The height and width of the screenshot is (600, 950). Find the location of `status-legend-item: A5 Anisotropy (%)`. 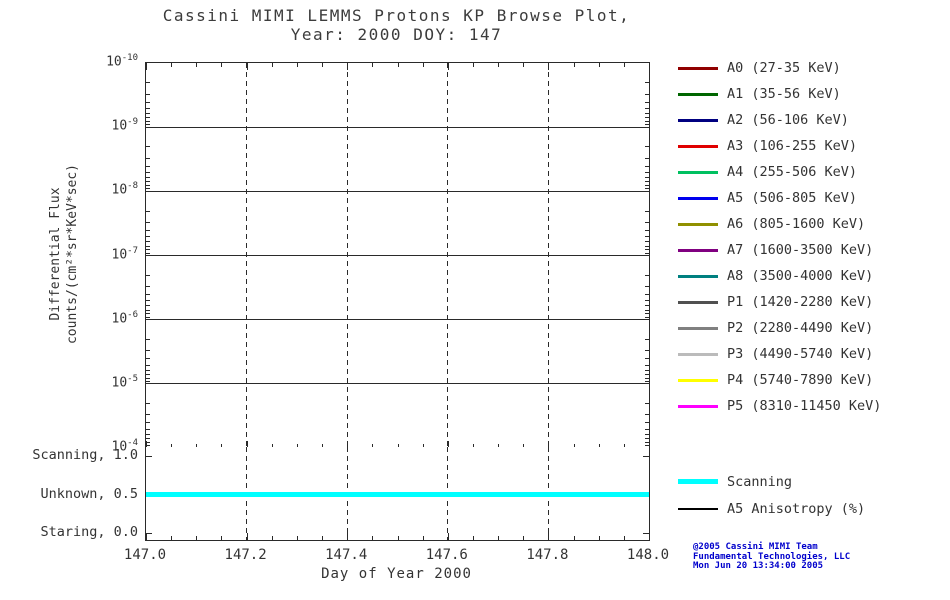

status-legend-item: A5 Anisotropy (%) is located at coordinates (771, 508).